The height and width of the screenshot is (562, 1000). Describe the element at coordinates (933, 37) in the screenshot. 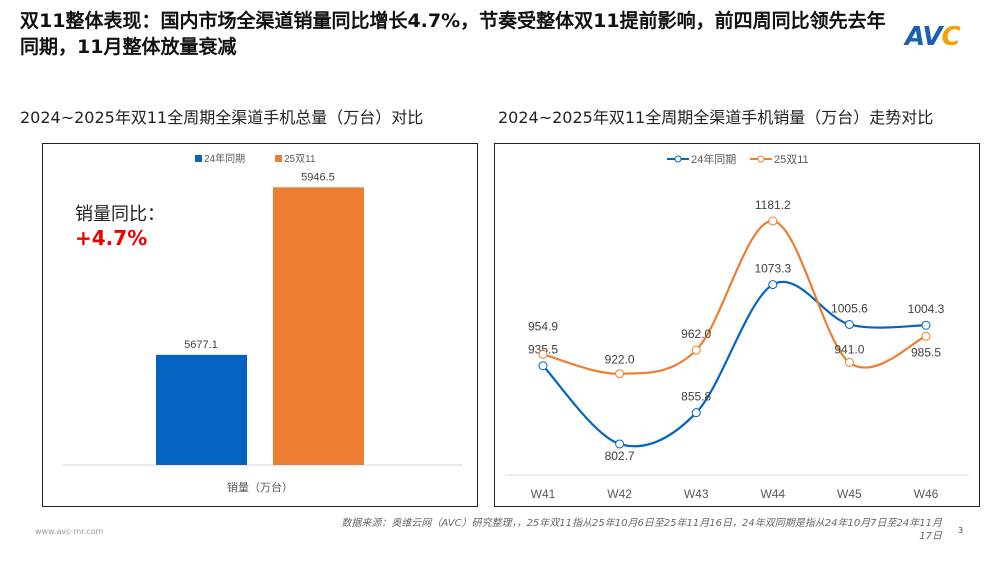

I see `avc-logo: AVC` at that location.